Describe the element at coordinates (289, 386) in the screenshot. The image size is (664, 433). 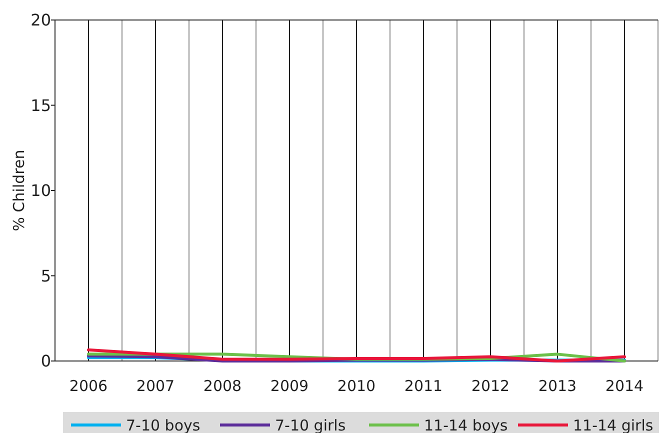
I see `x-tick-label: 2009` at that location.